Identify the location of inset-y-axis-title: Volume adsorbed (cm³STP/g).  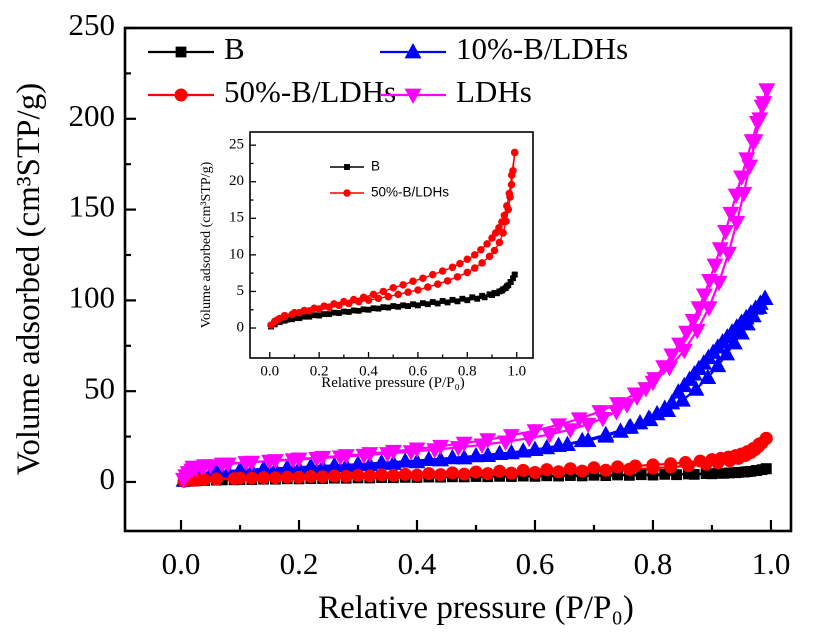
(206, 245).